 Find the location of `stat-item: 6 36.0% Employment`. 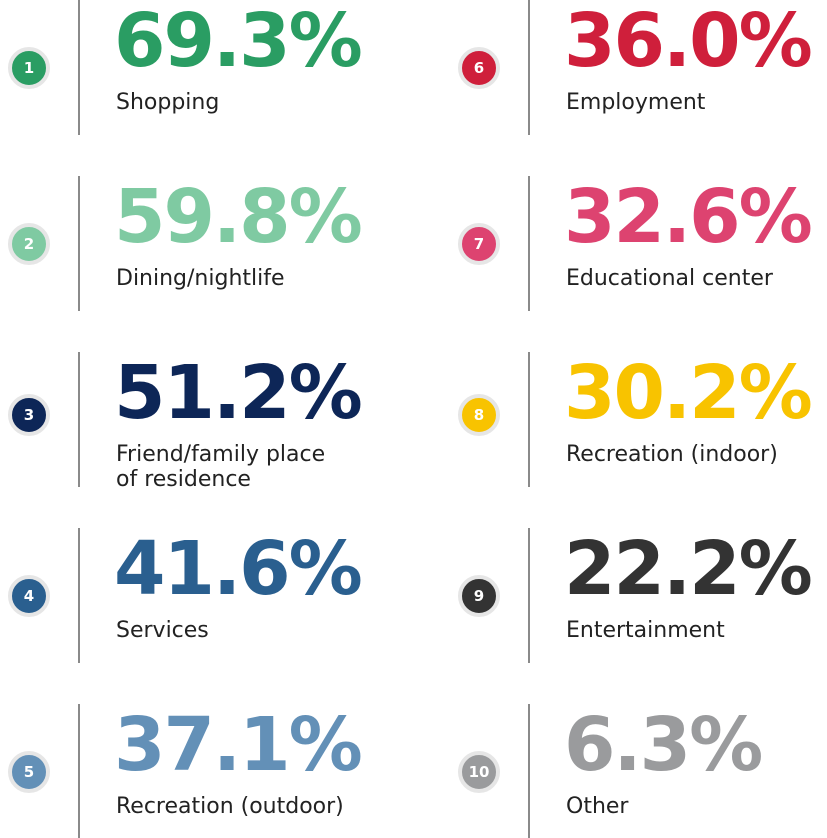

stat-item: 6 36.0% Employment is located at coordinates (638, 80).